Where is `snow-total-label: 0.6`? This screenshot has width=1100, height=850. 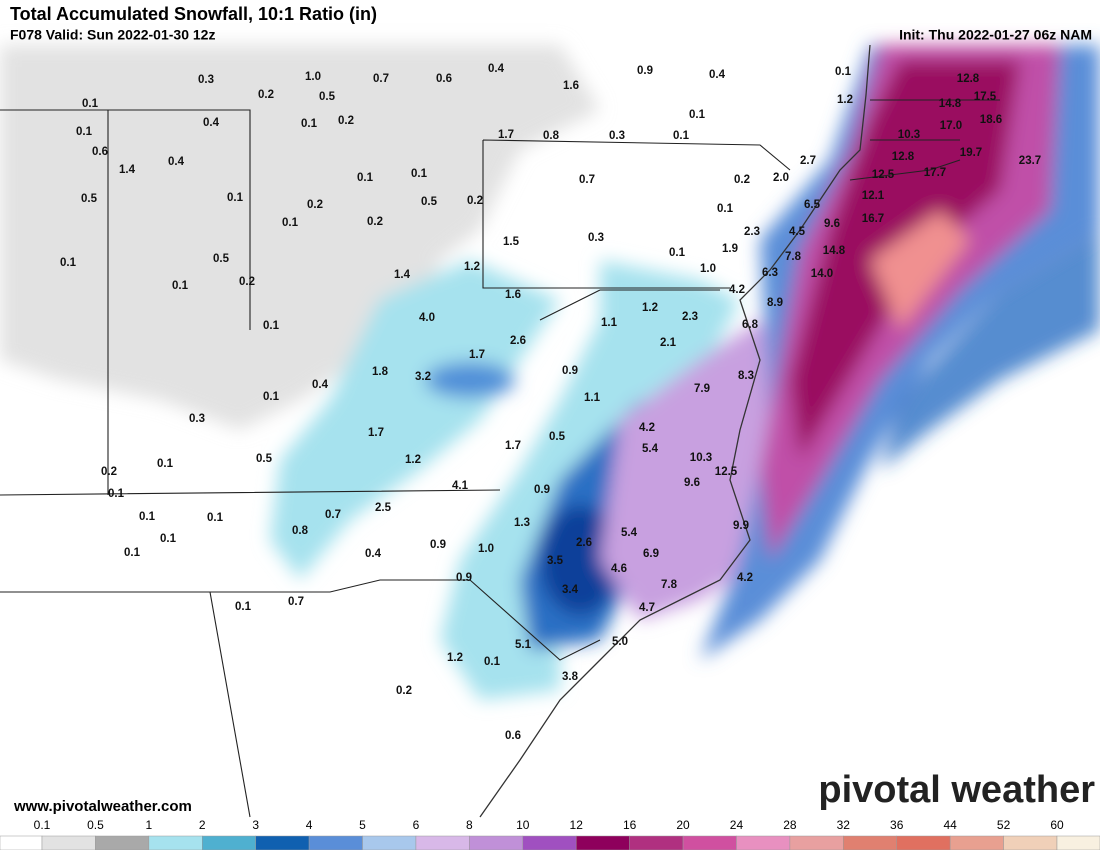
snow-total-label: 0.6 is located at coordinates (100, 152).